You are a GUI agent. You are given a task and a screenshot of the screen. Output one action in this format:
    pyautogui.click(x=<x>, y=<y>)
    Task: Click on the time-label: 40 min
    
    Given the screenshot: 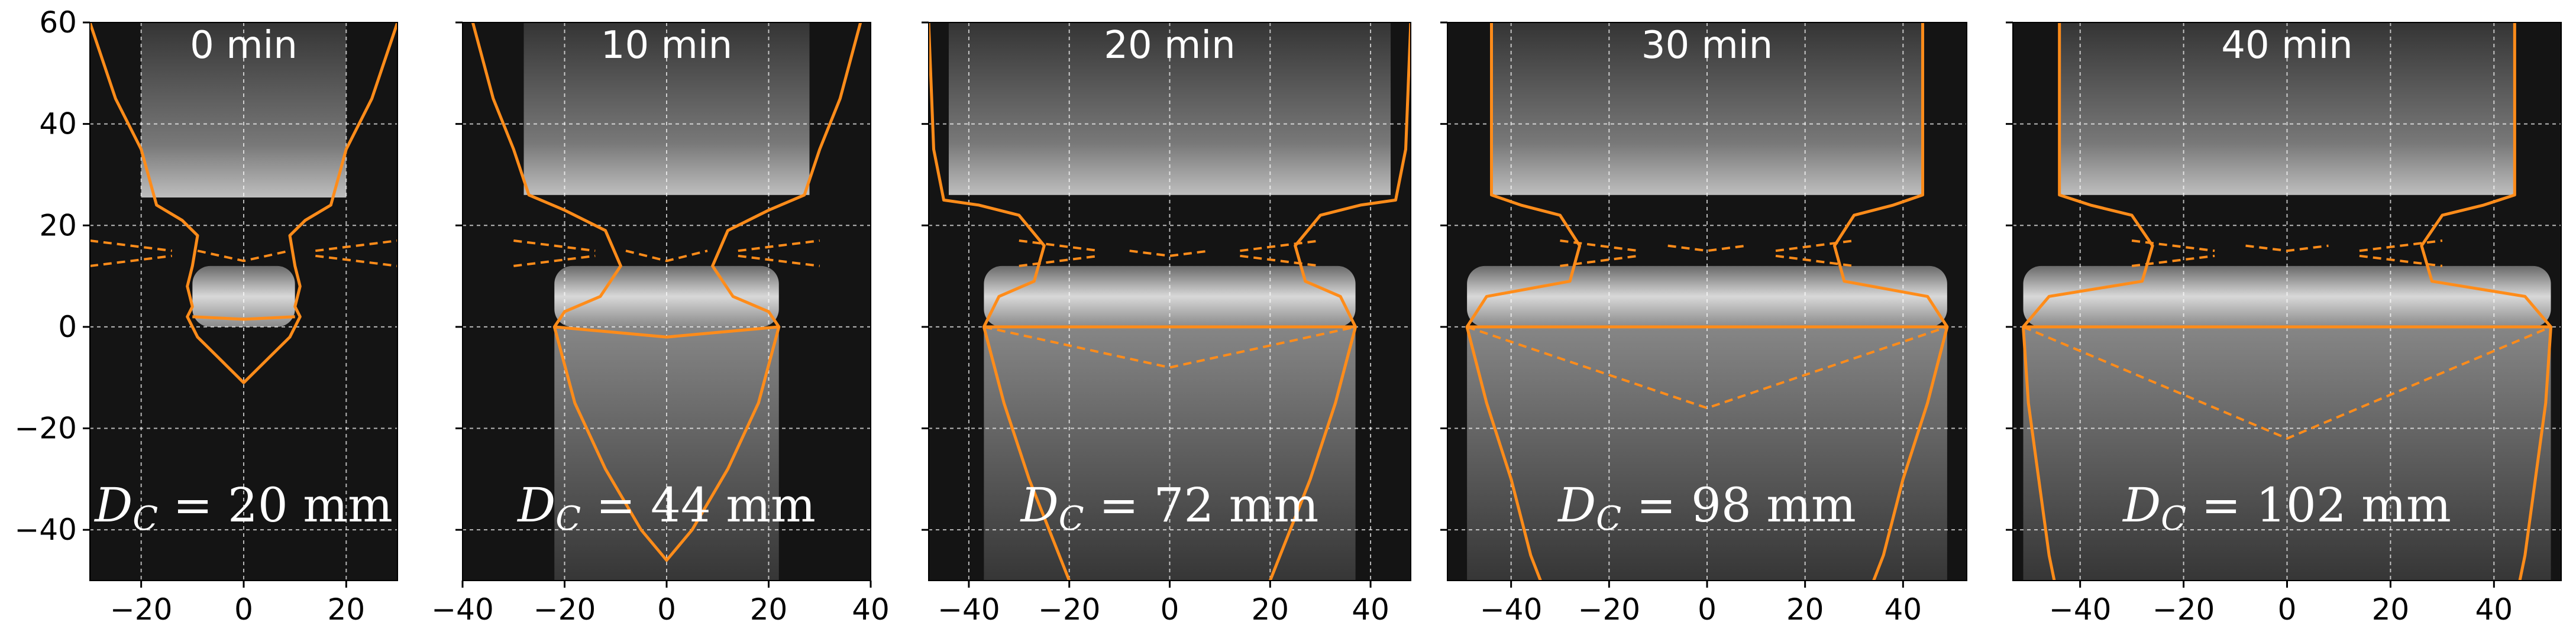 What is the action you would take?
    pyautogui.click(x=2286, y=45)
    